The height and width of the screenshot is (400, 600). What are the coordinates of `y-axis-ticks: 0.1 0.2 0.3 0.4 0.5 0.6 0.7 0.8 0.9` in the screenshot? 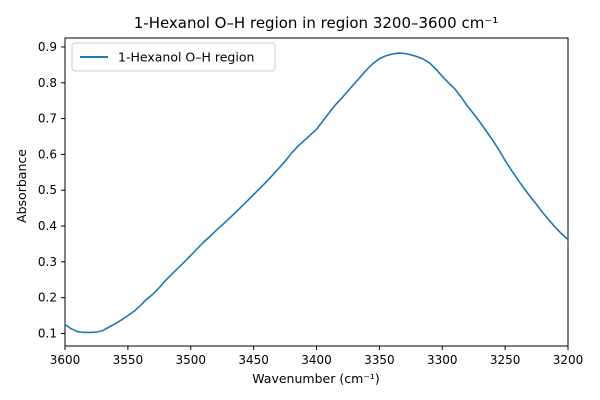 It's located at (51, 190).